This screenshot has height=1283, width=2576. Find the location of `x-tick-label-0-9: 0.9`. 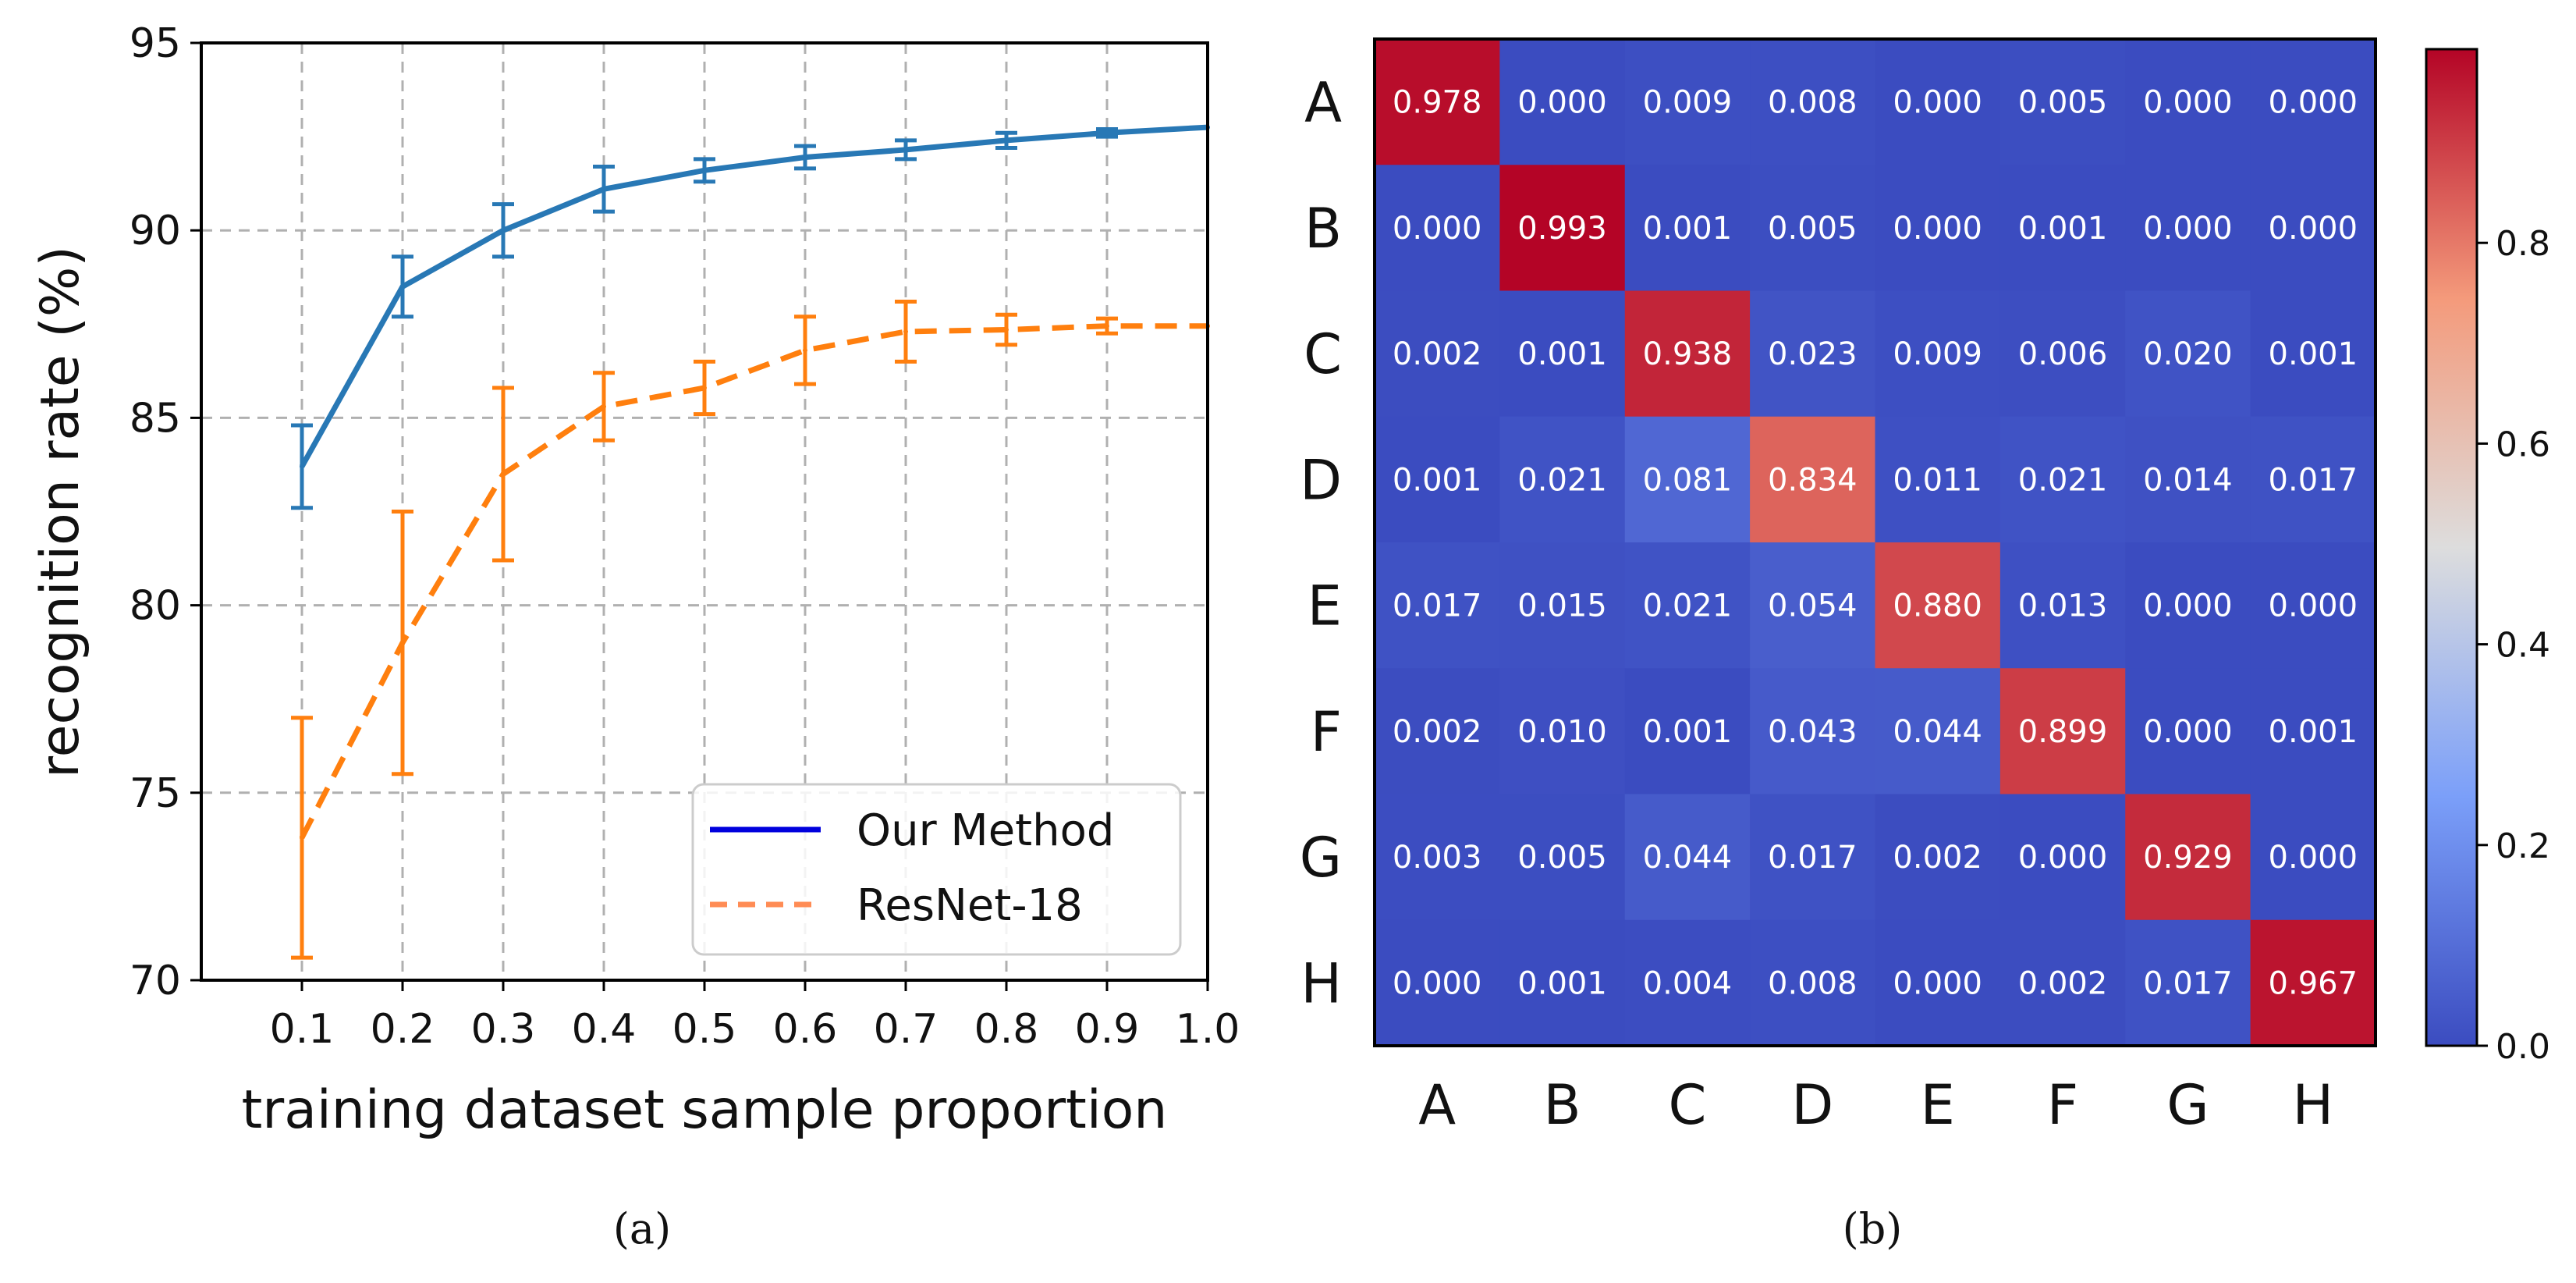

x-tick-label-0-9: 0.9 is located at coordinates (1107, 1030).